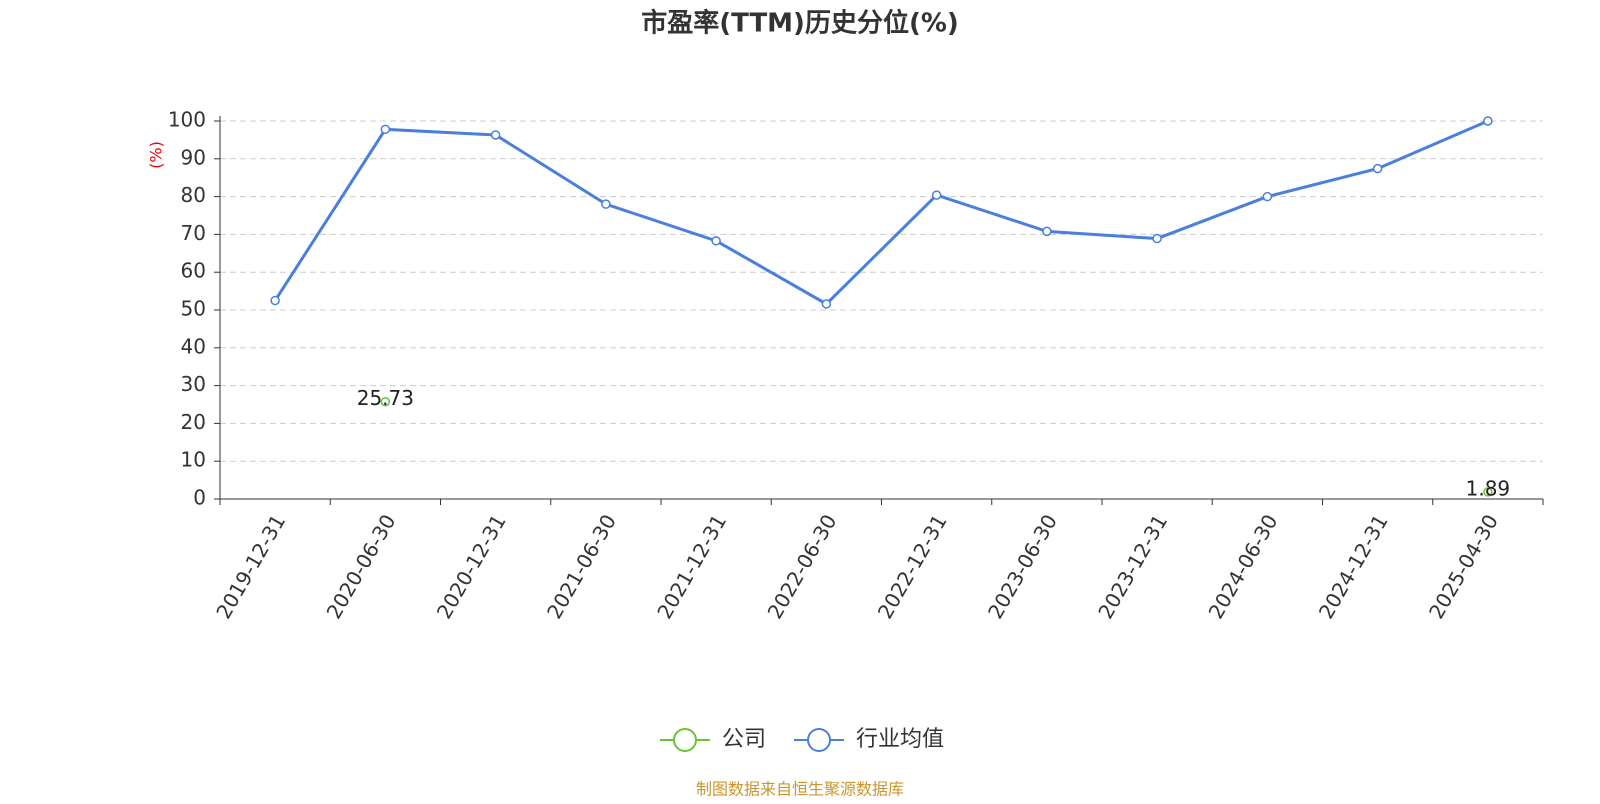 This screenshot has height=804, width=1600. I want to click on y-tick-label: 60, so click(193, 271).